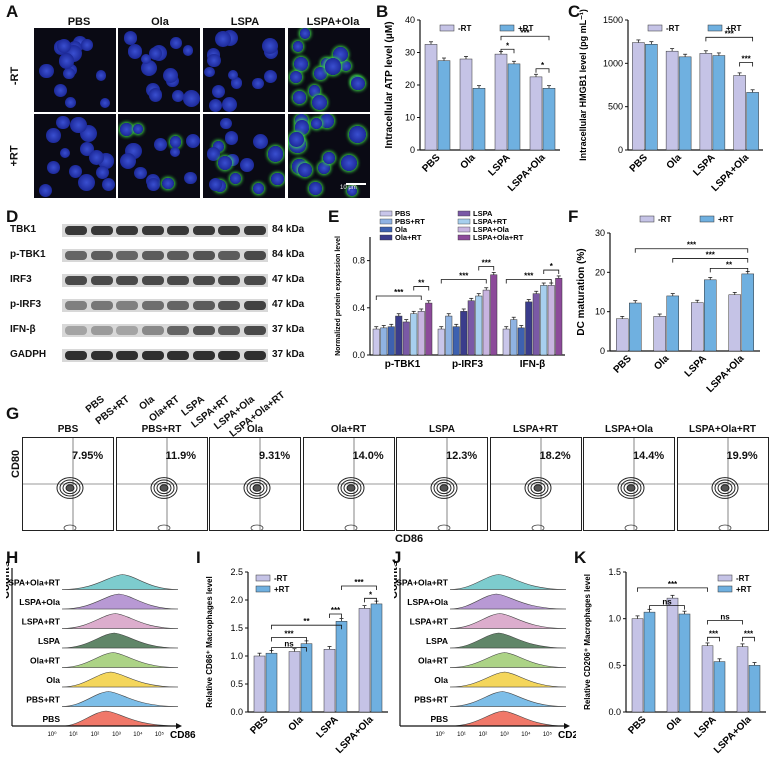 The height and width of the screenshot is (757, 773). Describe the element at coordinates (358, 261) in the screenshot. I see `y-tick-label: 0.8` at that location.